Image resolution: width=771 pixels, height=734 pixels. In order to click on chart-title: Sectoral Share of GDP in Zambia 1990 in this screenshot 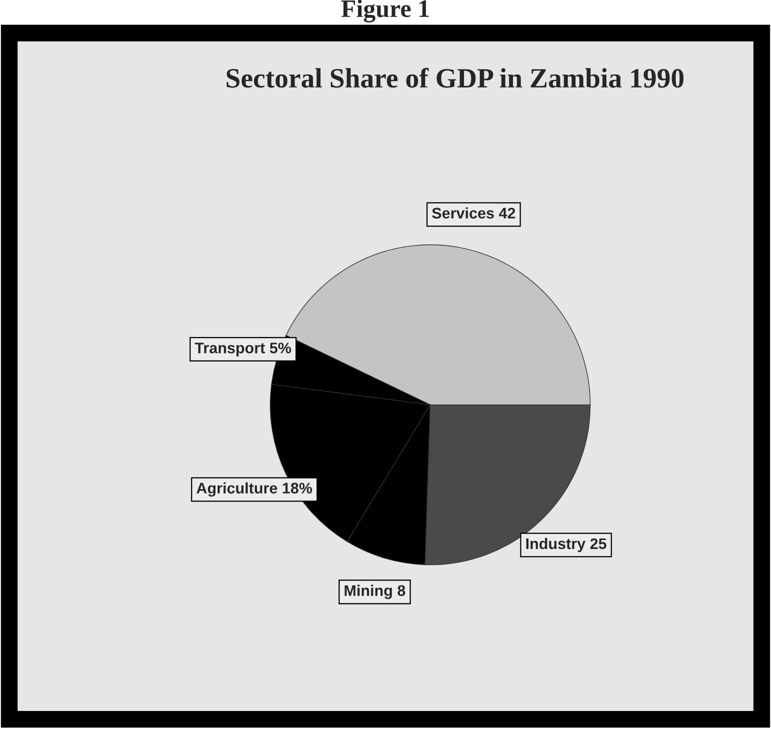, I will do `click(455, 78)`.